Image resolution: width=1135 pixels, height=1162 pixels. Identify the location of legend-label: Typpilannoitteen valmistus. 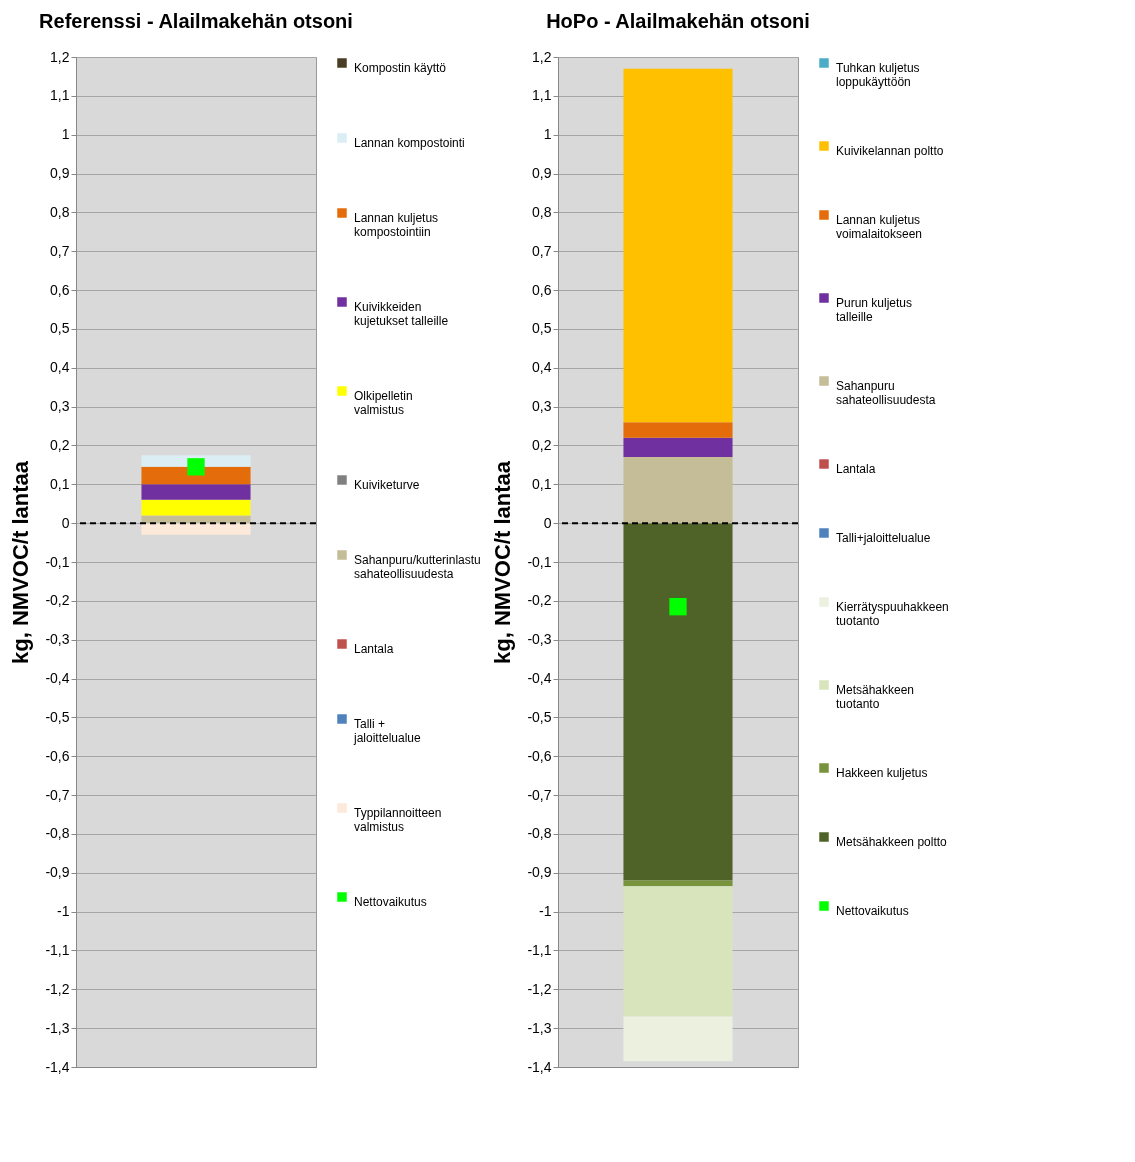
(398, 820).